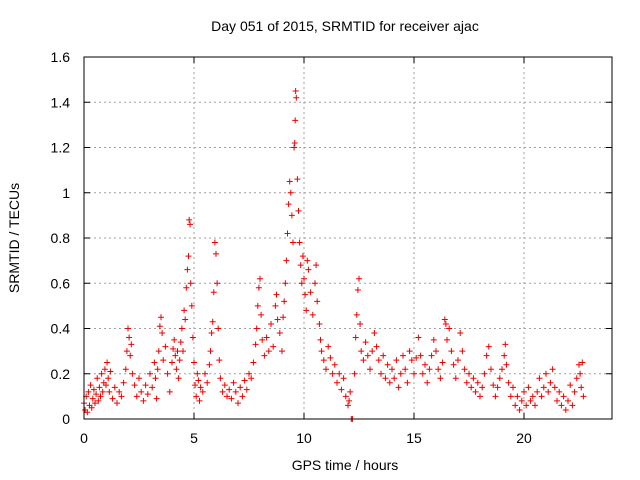 Image resolution: width=640 pixels, height=480 pixels. I want to click on y-tick-label: 0.2, so click(61, 374).